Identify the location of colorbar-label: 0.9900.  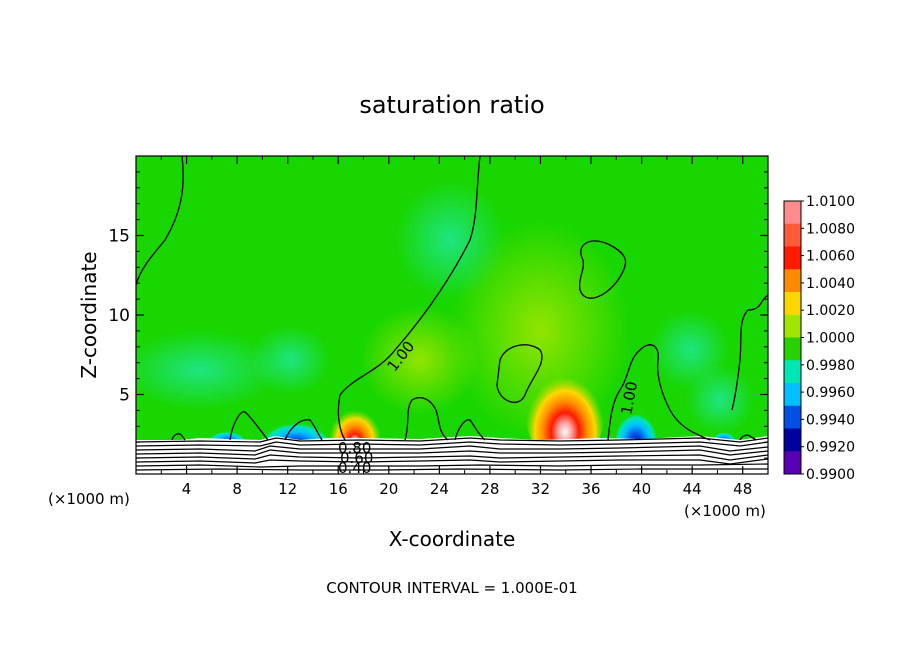
(830, 475).